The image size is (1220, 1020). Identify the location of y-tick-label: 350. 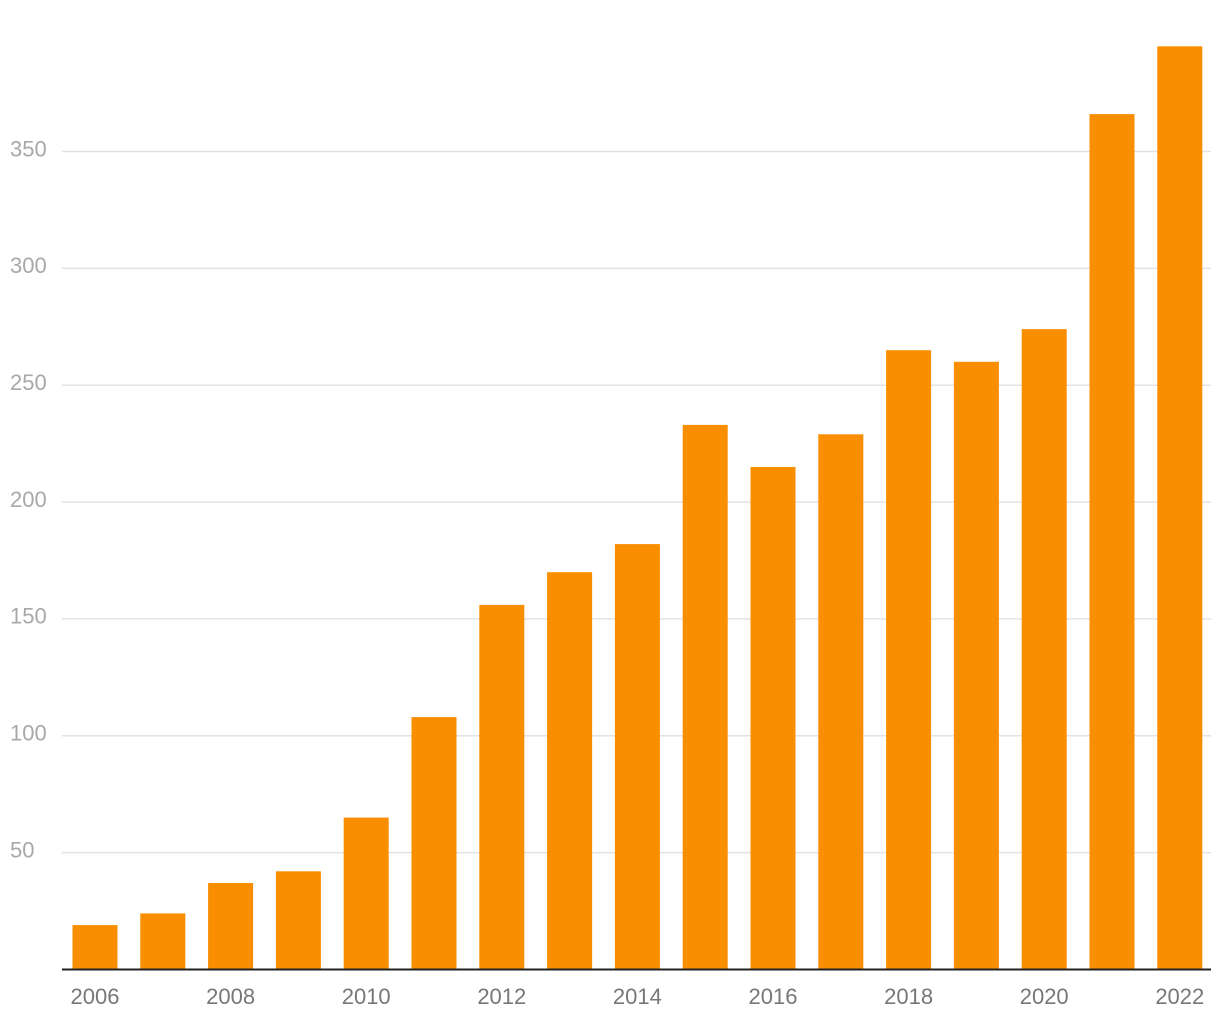
(28, 148).